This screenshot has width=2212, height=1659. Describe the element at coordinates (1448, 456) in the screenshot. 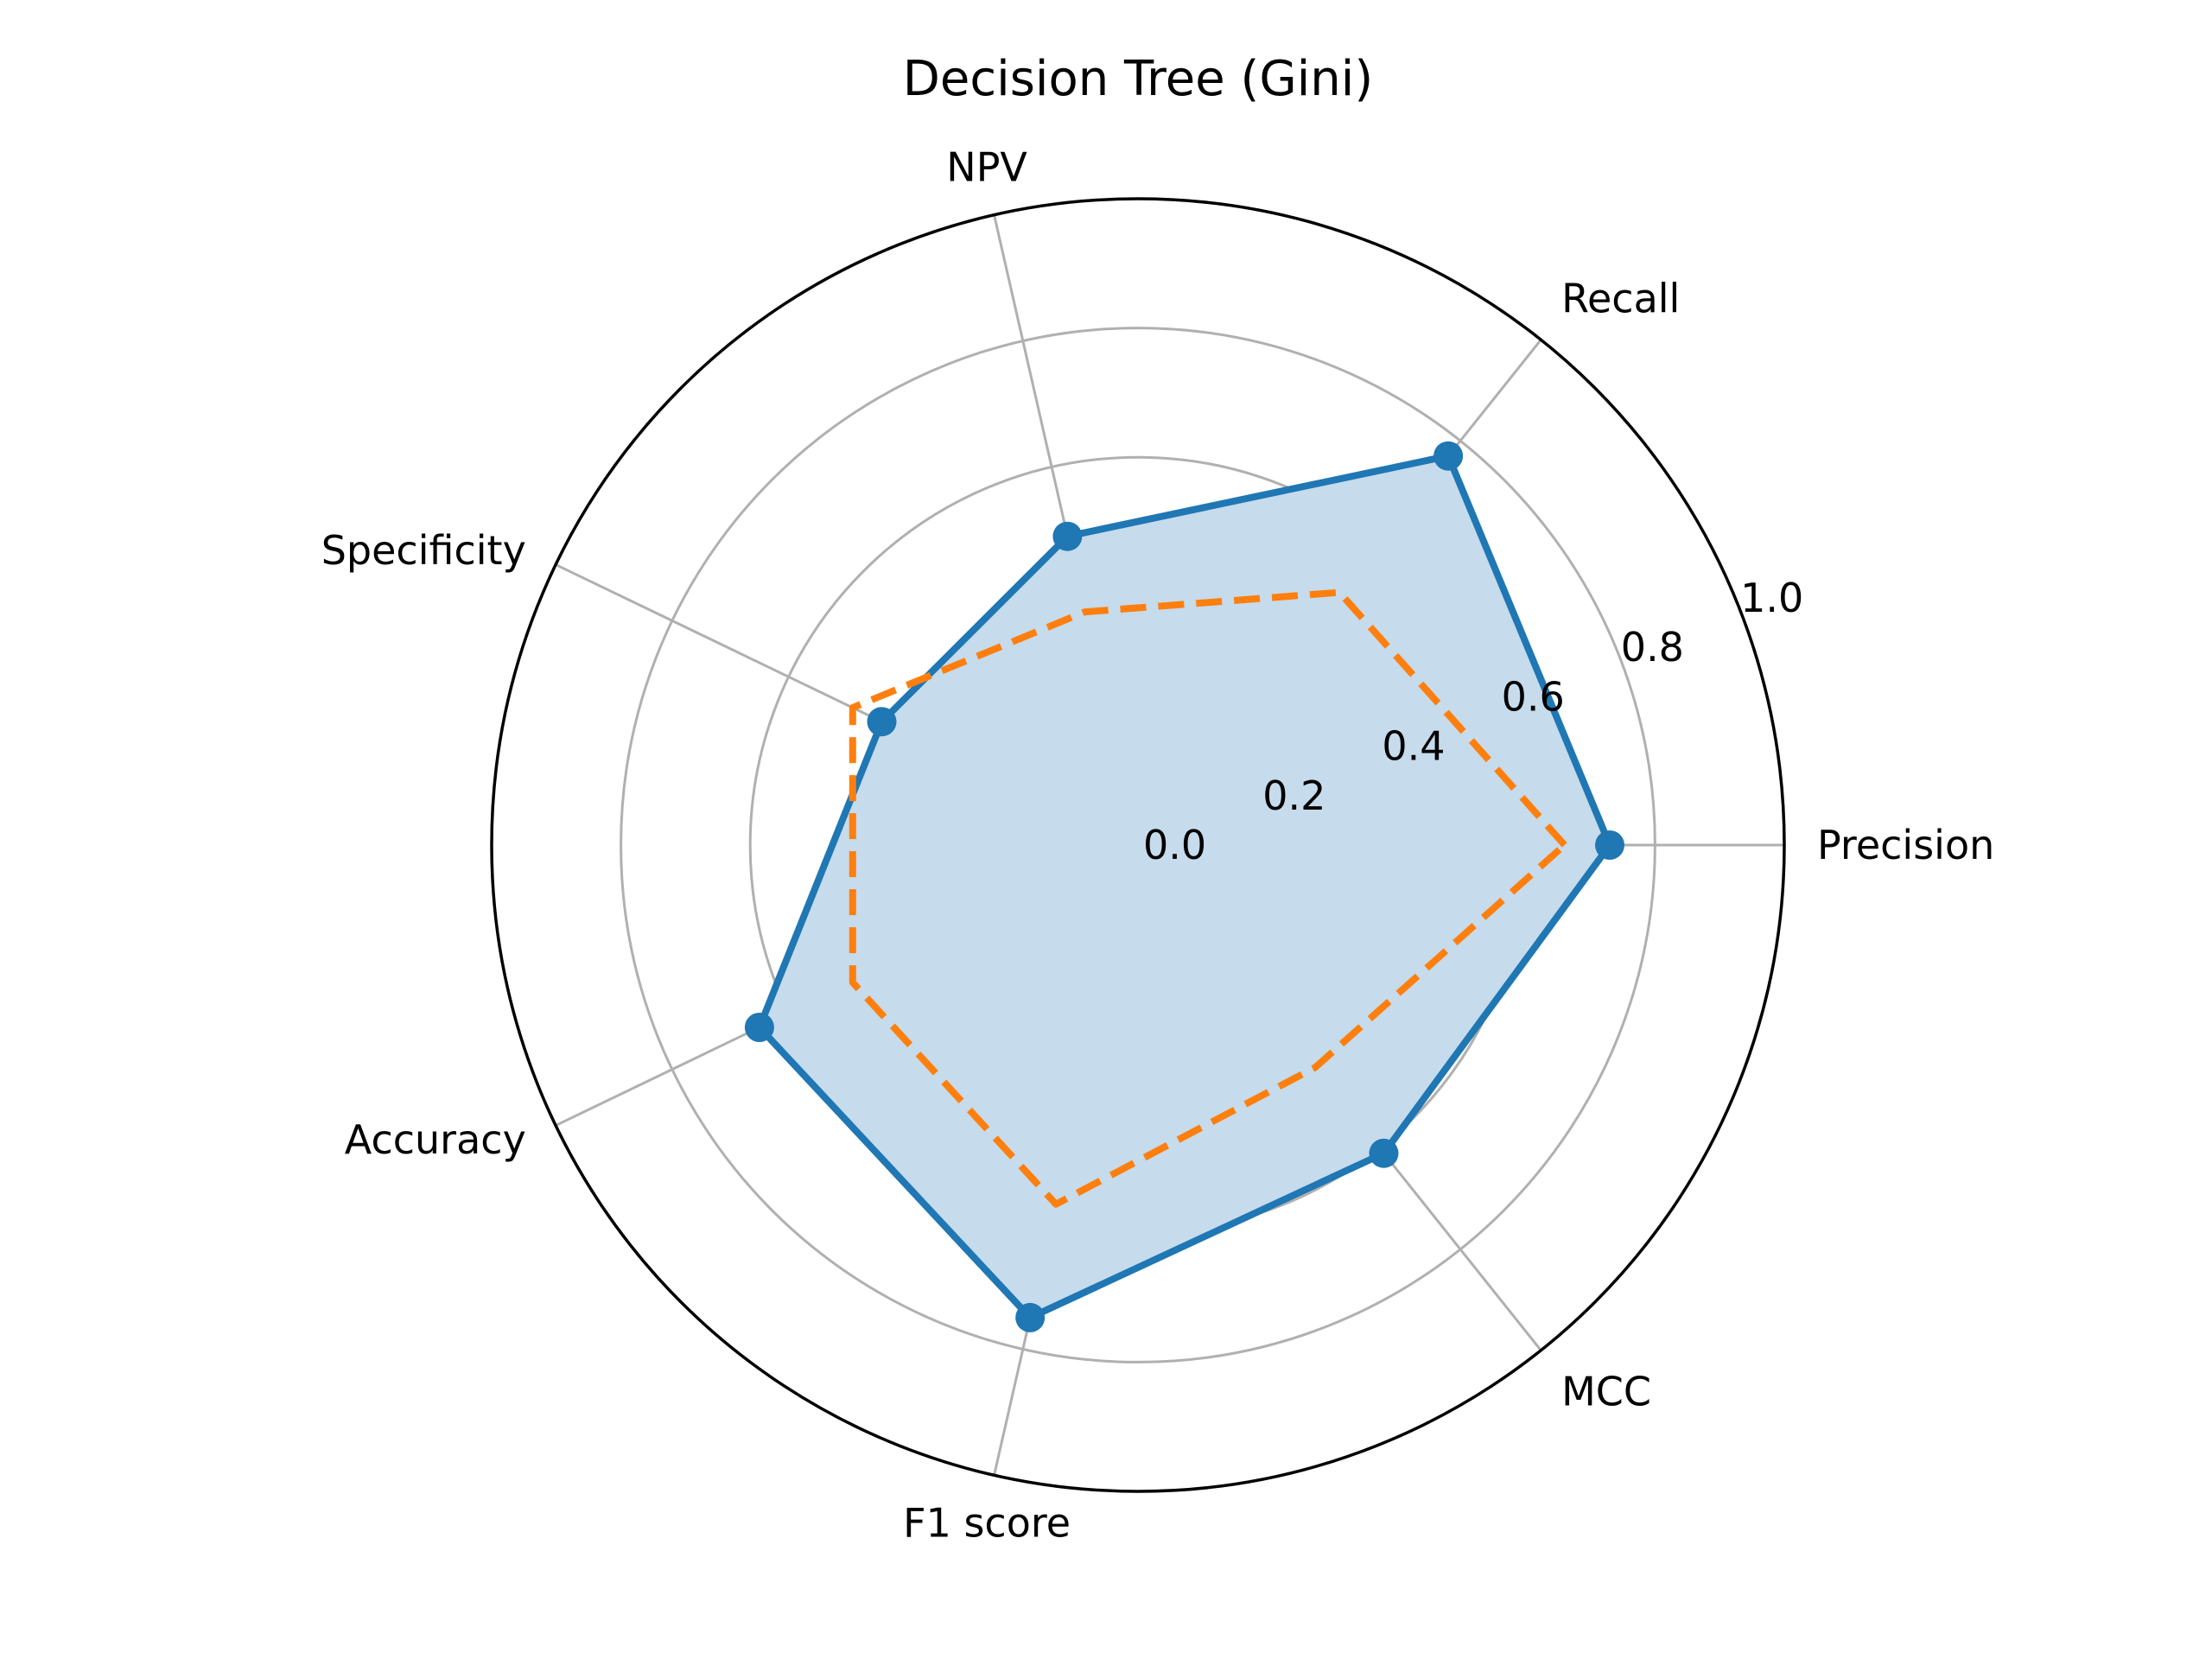

I see `series-1-point-recall` at that location.